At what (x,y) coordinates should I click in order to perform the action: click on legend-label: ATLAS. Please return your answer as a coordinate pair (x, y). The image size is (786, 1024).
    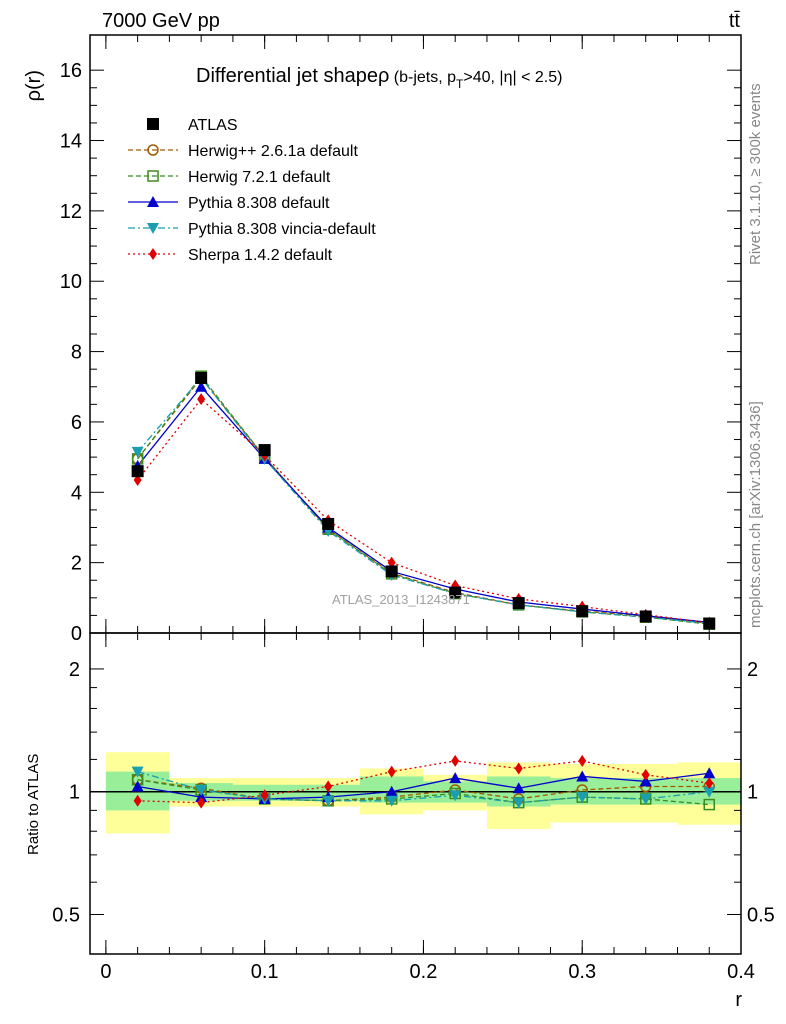
    Looking at the image, I should click on (213, 125).